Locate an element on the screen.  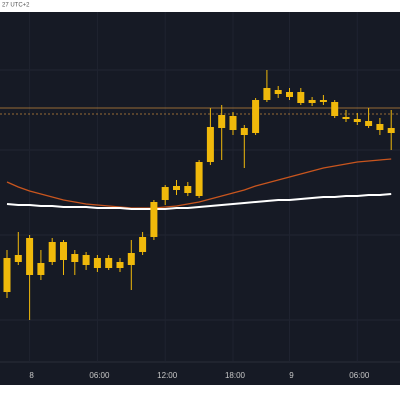
x-tick-label: 12:00 is located at coordinates (167, 375).